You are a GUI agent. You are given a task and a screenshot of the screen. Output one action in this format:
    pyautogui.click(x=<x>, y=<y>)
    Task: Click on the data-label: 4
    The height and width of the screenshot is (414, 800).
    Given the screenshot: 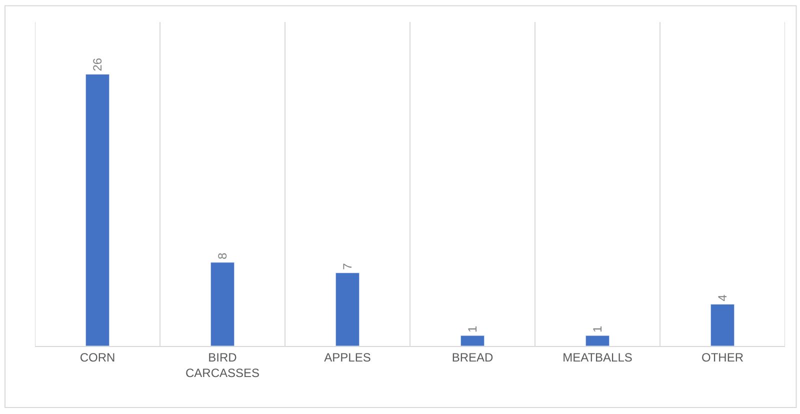 What is the action you would take?
    pyautogui.click(x=723, y=298)
    